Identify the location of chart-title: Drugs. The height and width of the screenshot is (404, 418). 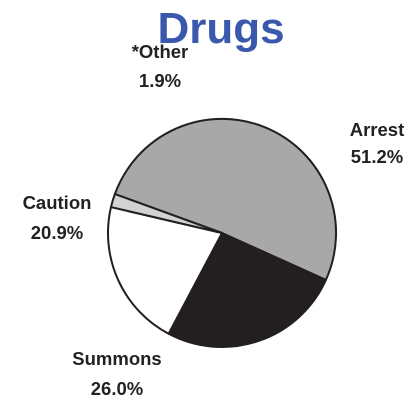
(220, 28).